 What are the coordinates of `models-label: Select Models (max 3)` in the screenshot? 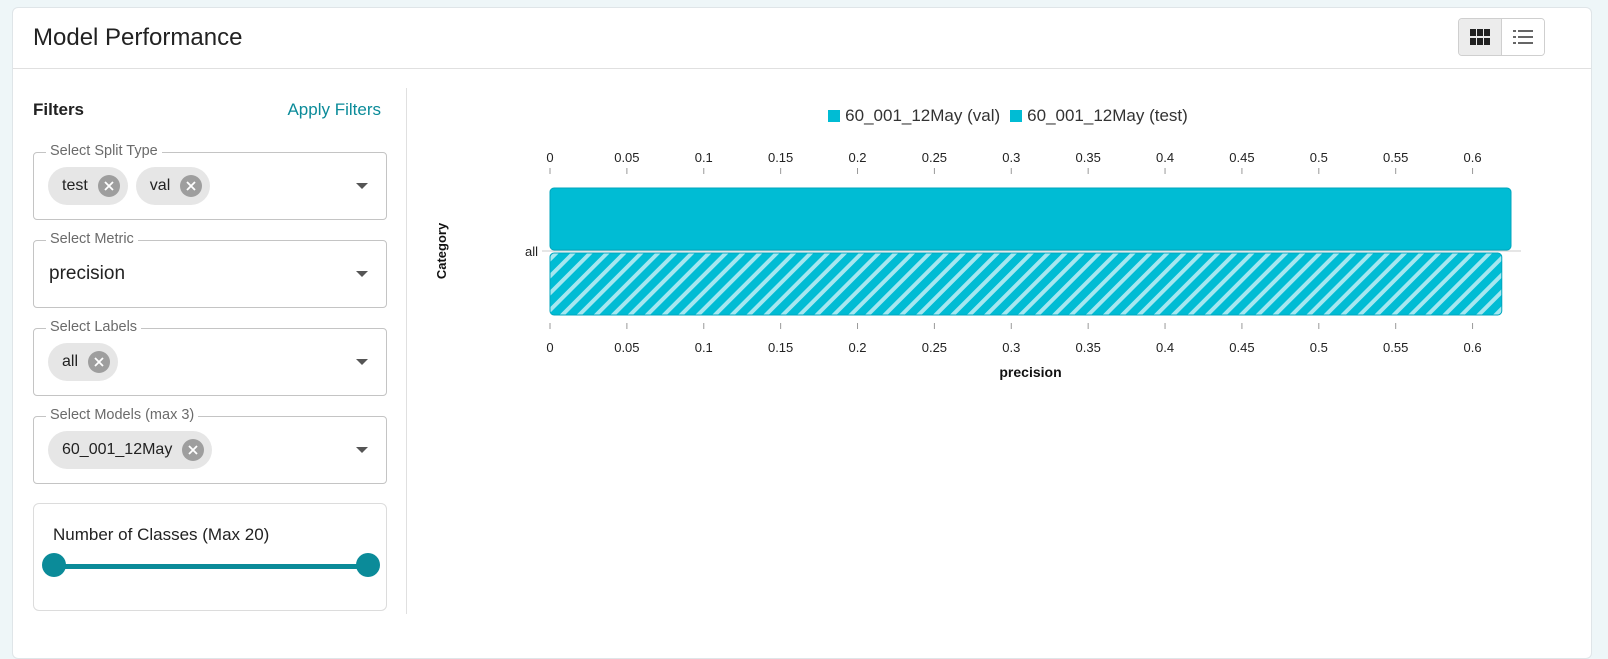 It's located at (122, 415).